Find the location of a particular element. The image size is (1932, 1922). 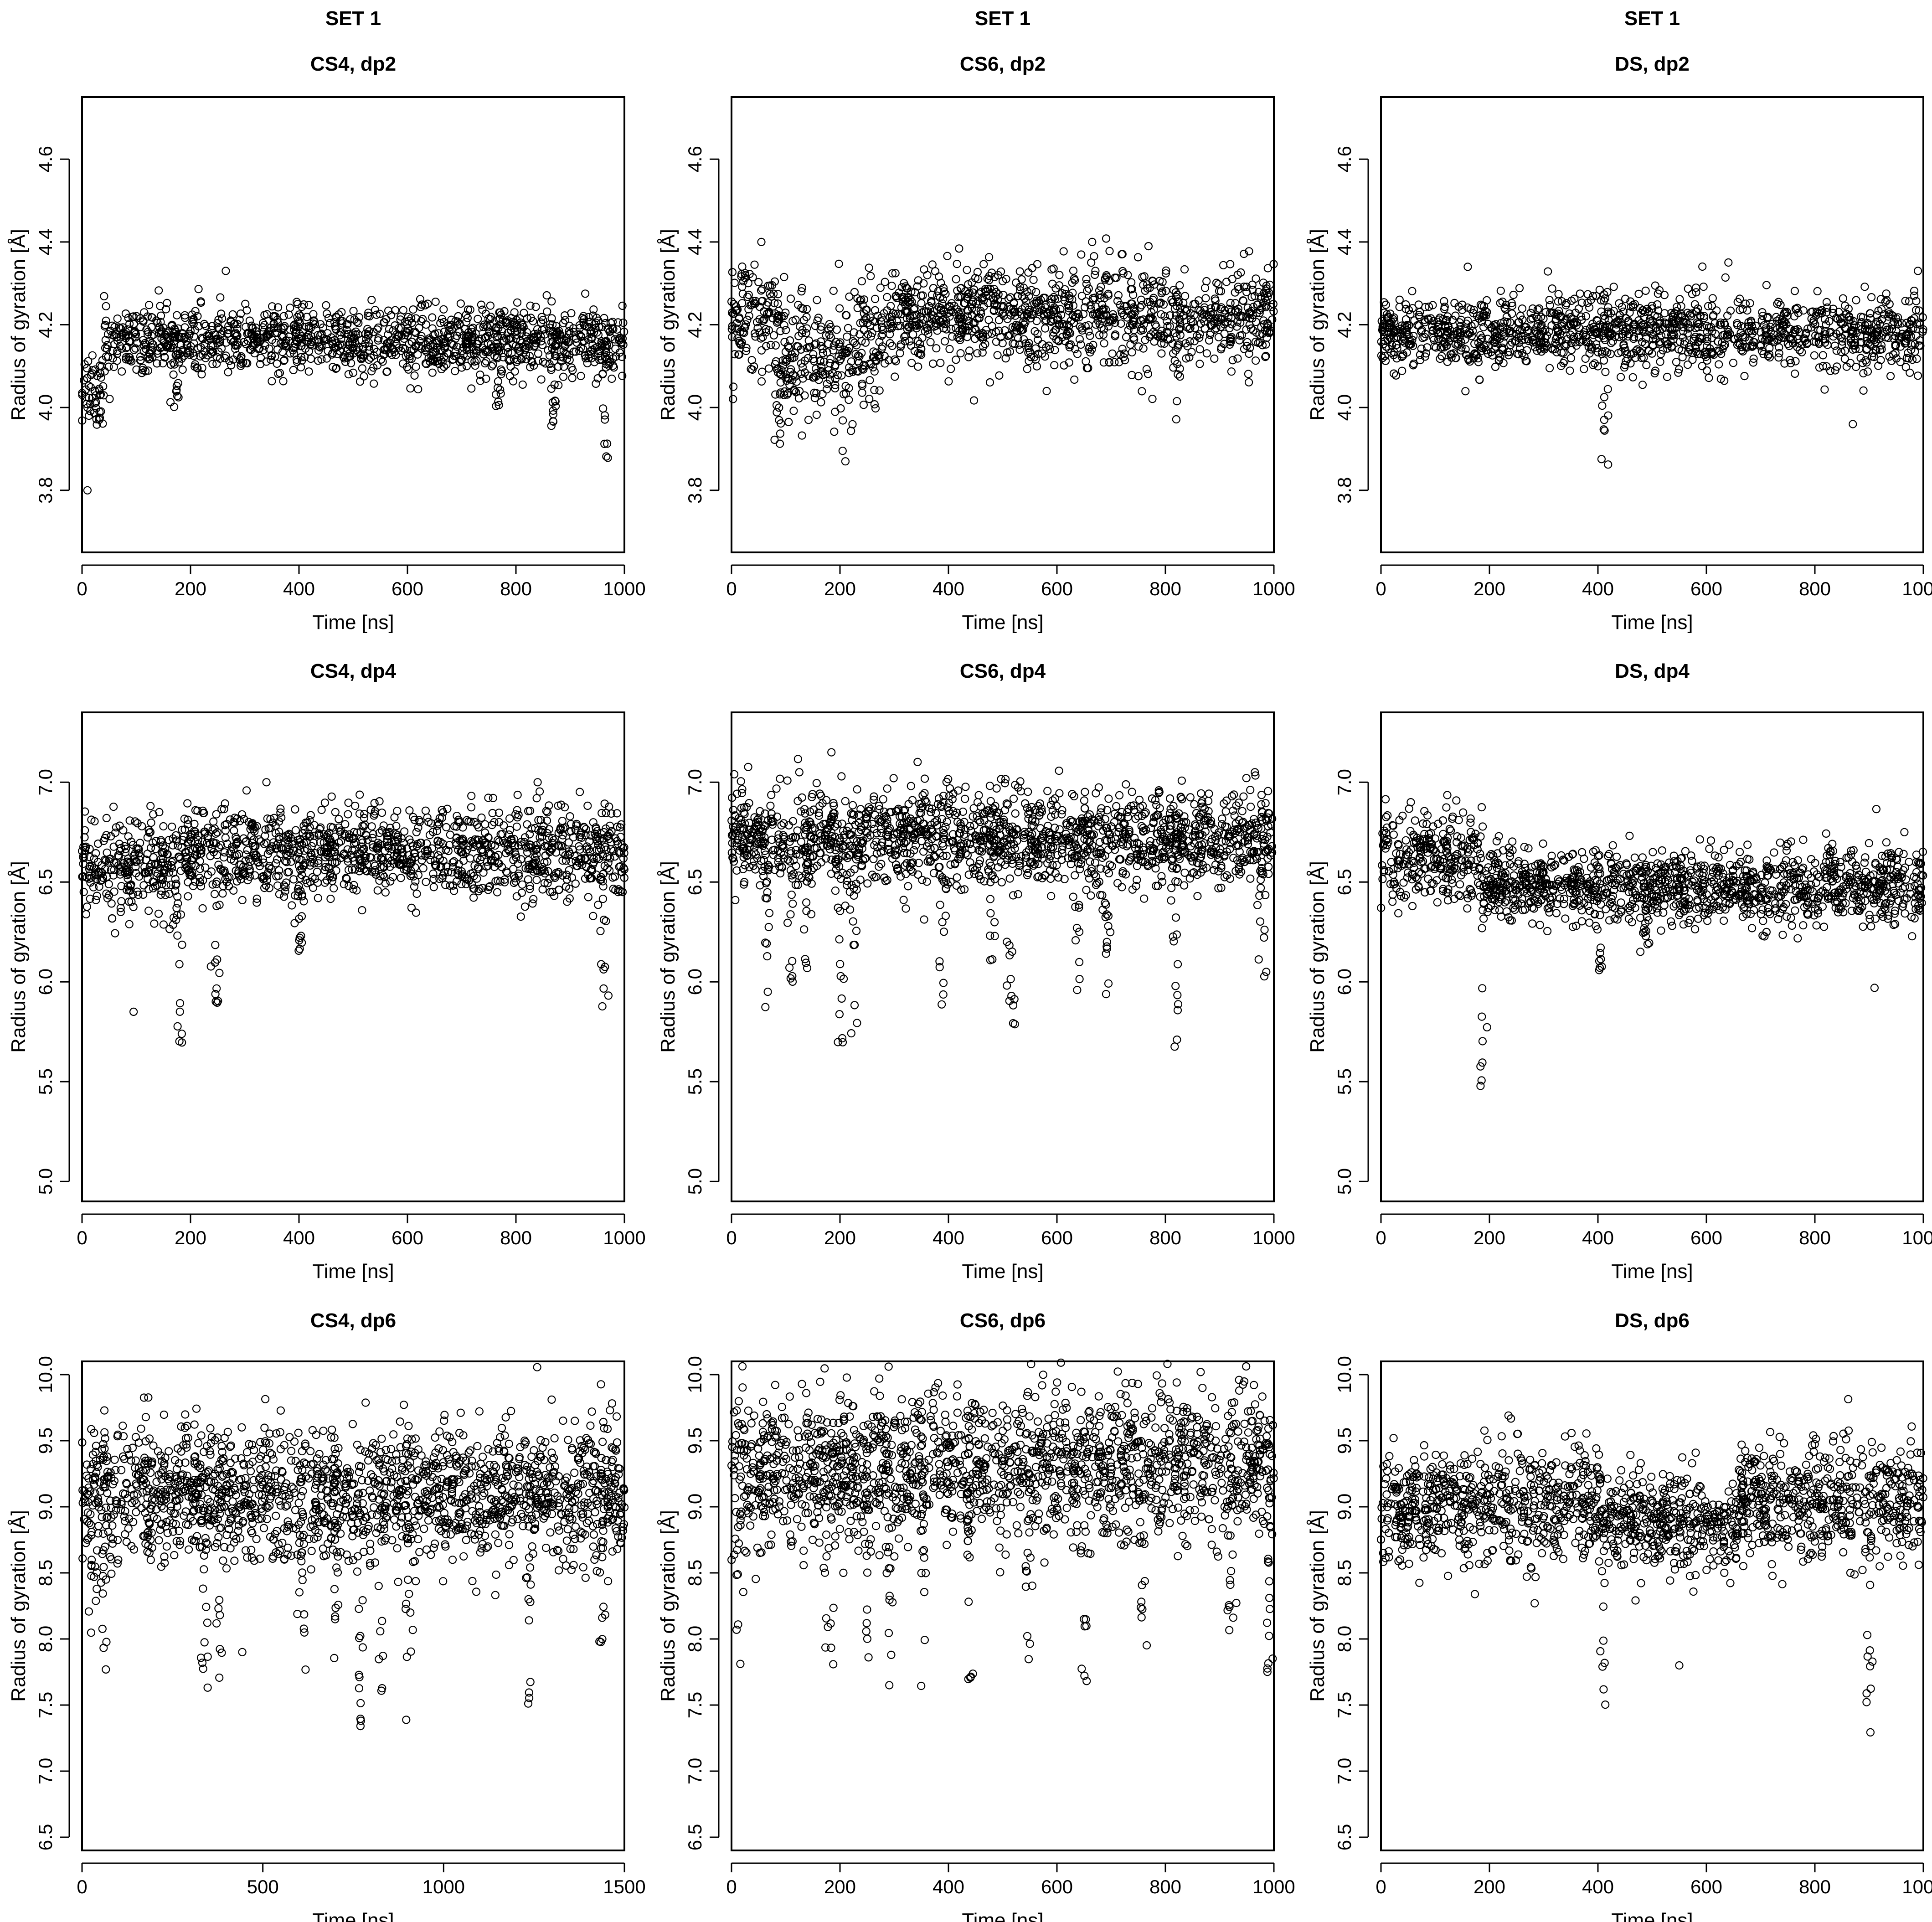

x-tick-label: 1000 is located at coordinates (1273, 588).